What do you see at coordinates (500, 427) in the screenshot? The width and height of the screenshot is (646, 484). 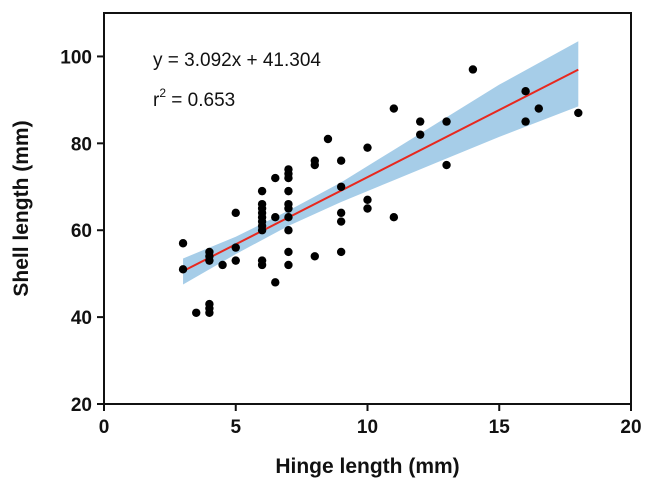 I see `x-tick-label: 15` at bounding box center [500, 427].